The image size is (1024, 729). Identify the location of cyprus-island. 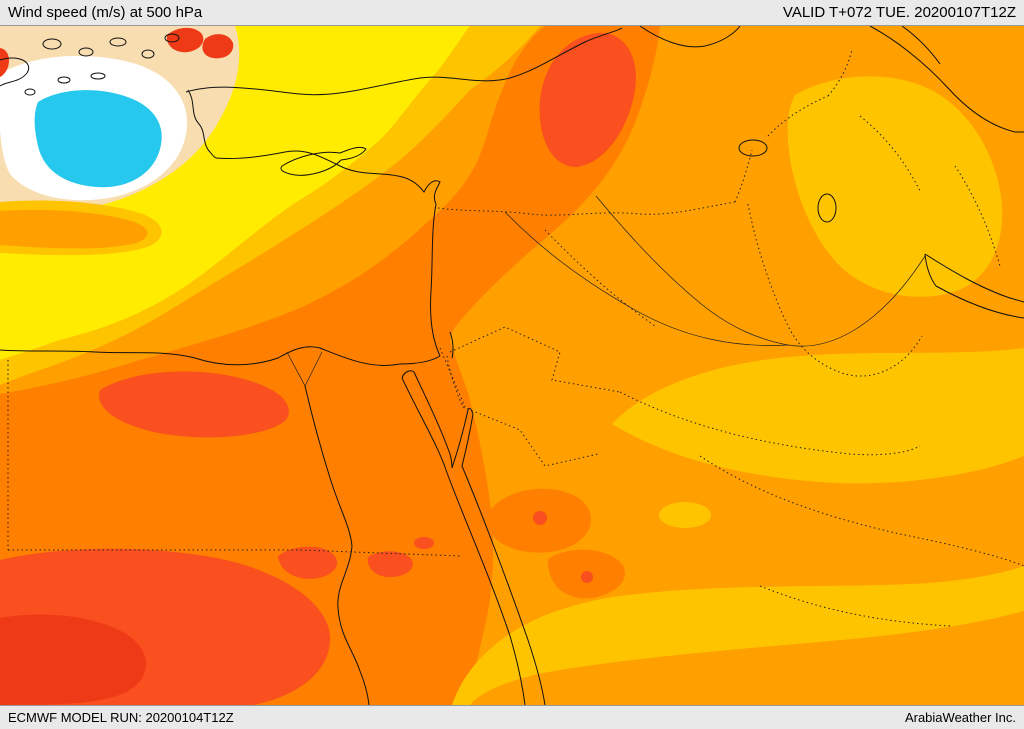
(323, 161).